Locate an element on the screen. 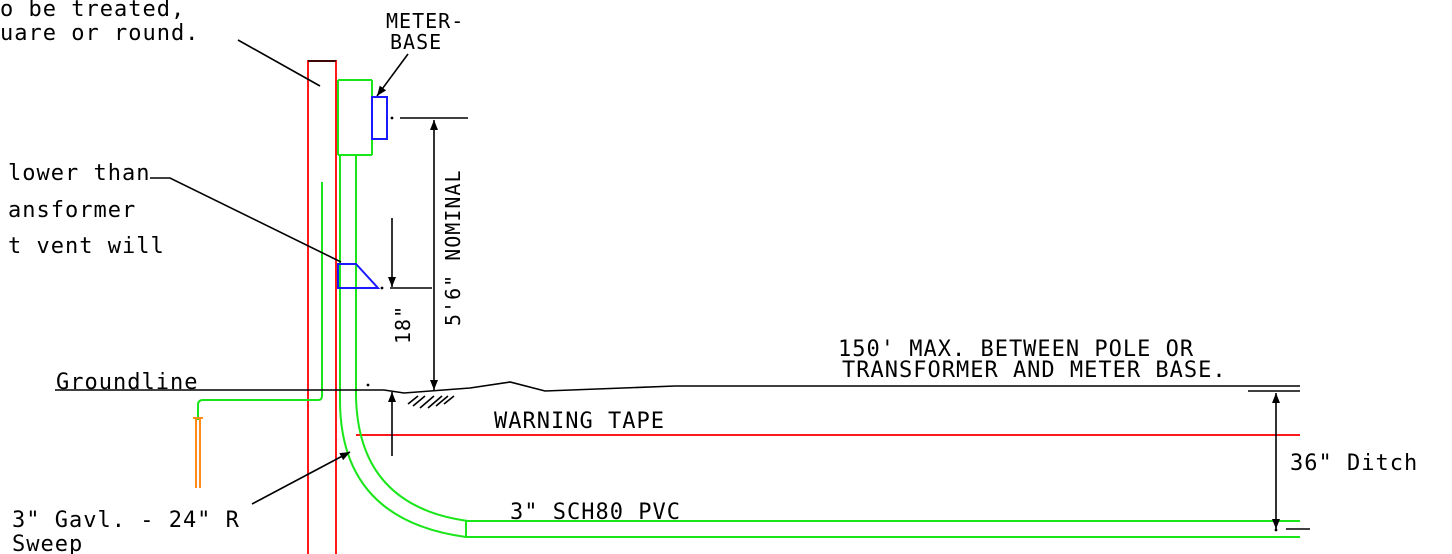 The image size is (1452, 554). max-distance-line2: TRANSFORMER AND METER BASE. is located at coordinates (1034, 370).